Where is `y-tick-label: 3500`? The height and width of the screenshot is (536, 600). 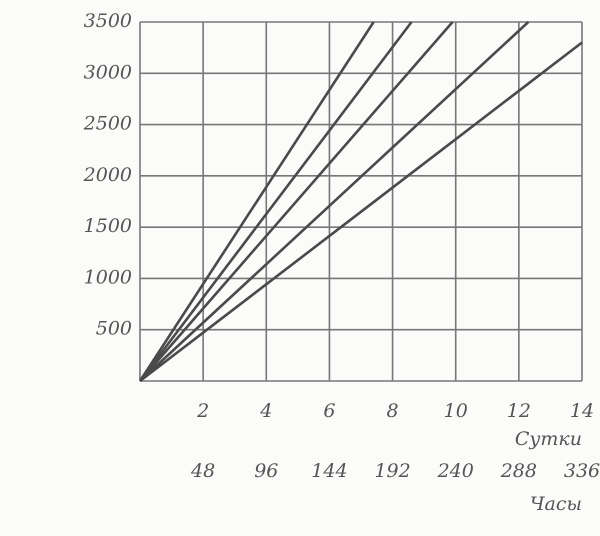
y-tick-label: 3500 is located at coordinates (108, 21).